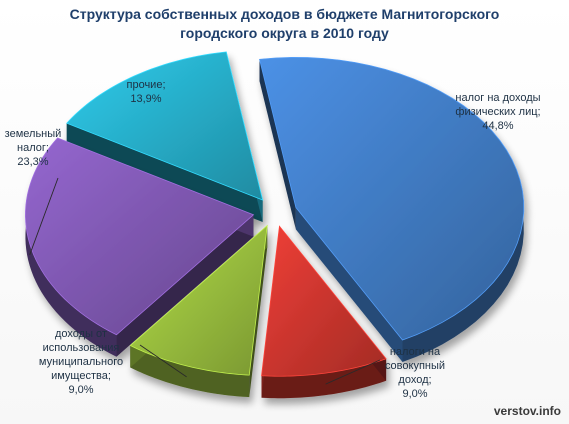 The image size is (569, 424). I want to click on slice-label-income-tax: налог на доходы физических лиц; 44,8%, so click(498, 112).